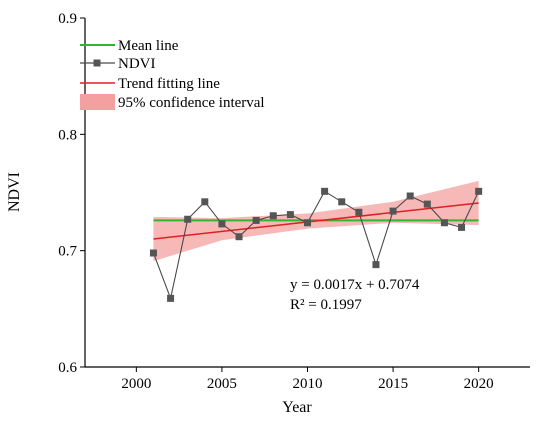 This screenshot has width=550, height=423. What do you see at coordinates (393, 384) in the screenshot?
I see `x-tick-label: 2015` at bounding box center [393, 384].